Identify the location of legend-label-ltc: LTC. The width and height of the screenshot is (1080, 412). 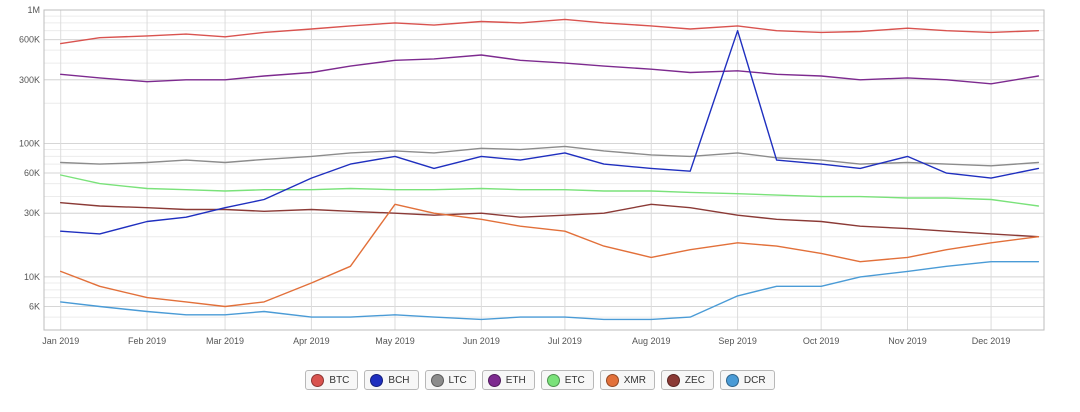
(457, 380).